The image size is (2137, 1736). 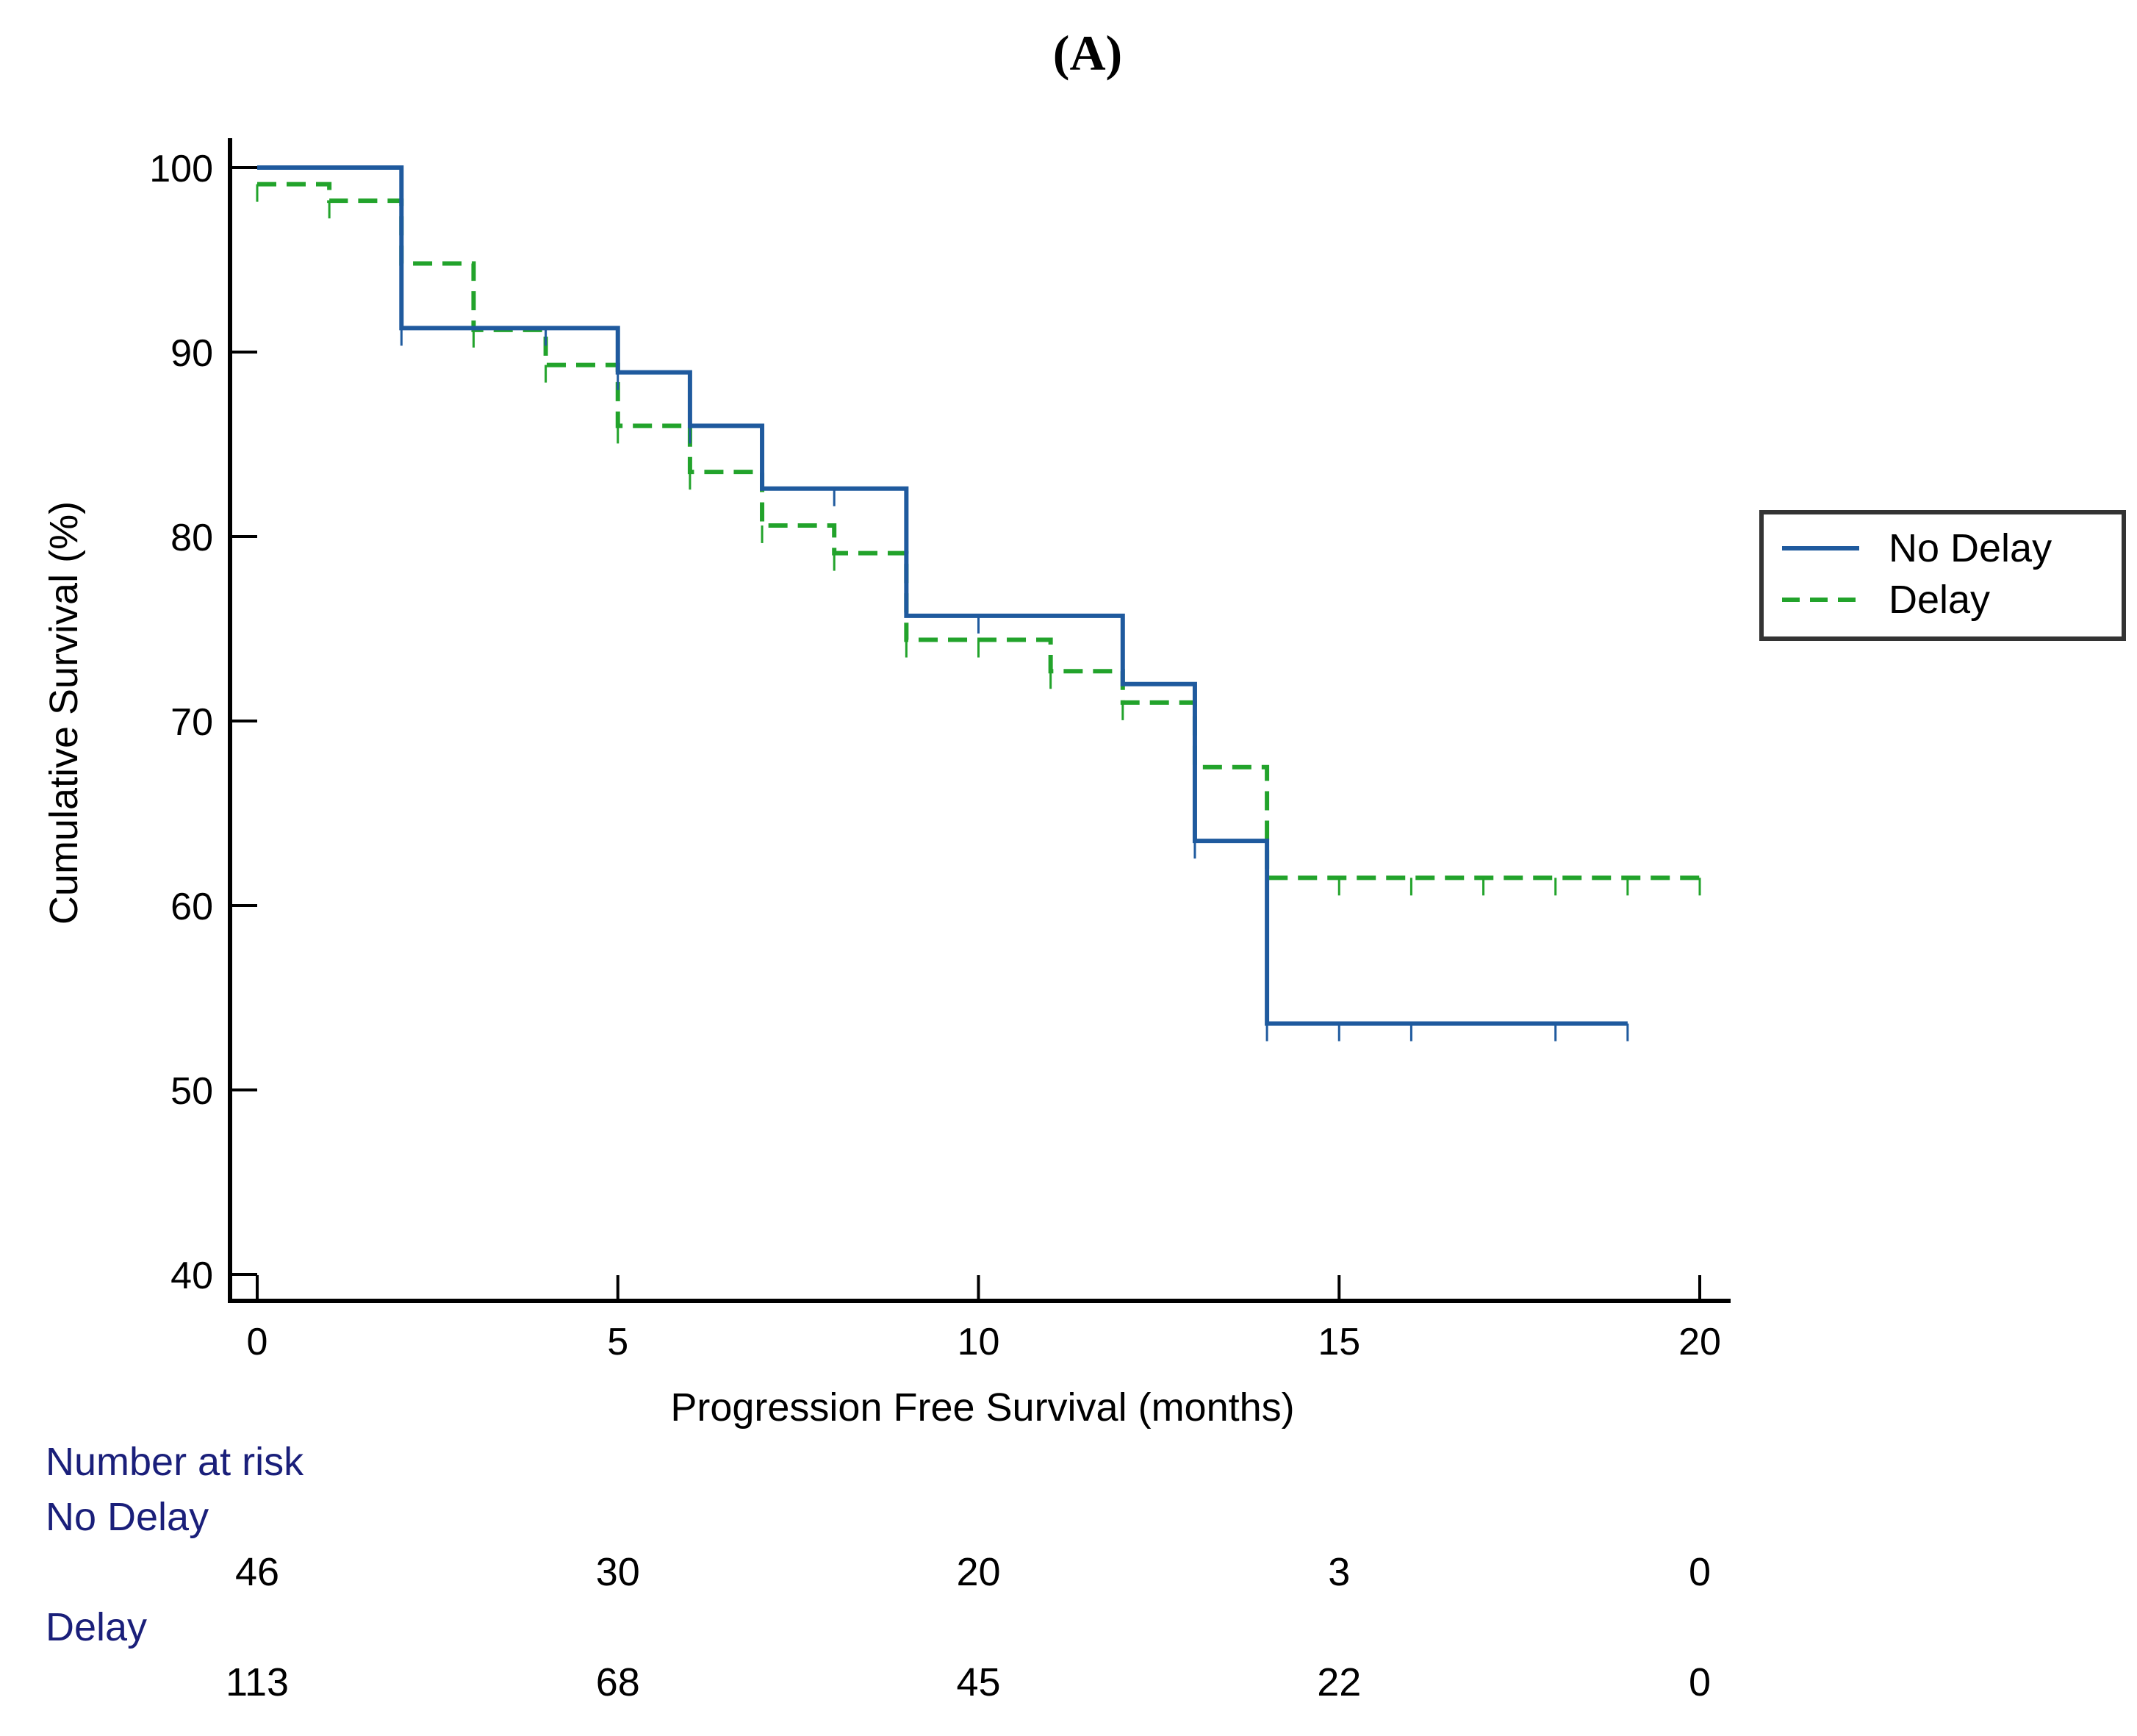 I want to click on x-tick-label-15: 15, so click(x=1339, y=1342).